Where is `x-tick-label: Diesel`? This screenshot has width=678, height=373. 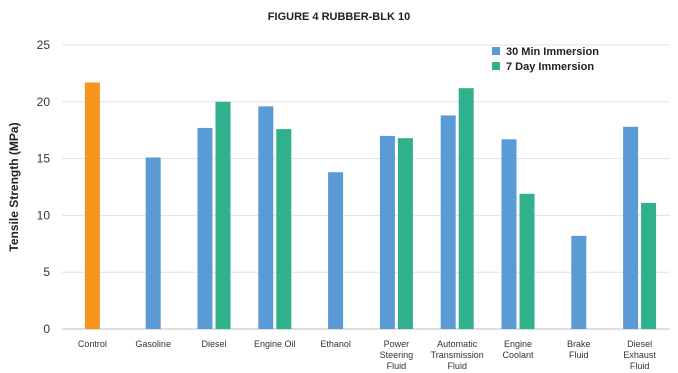
x-tick-label: Diesel is located at coordinates (213, 344).